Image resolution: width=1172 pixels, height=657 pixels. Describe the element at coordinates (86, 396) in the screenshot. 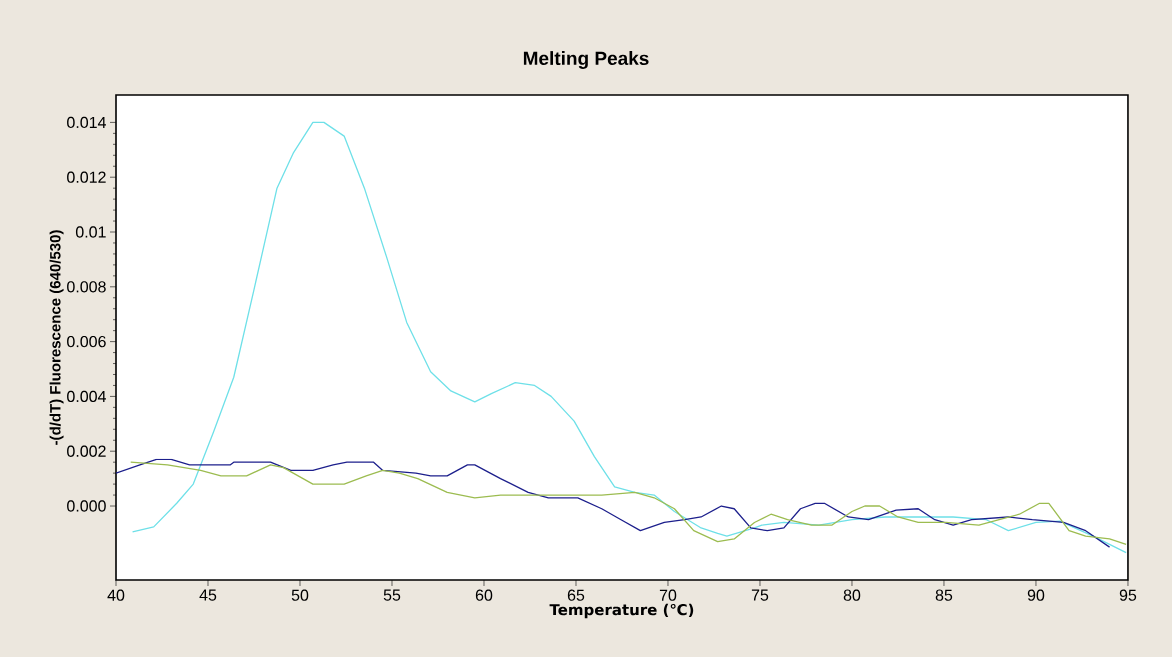

I see `y-tick-label: 0.004` at that location.